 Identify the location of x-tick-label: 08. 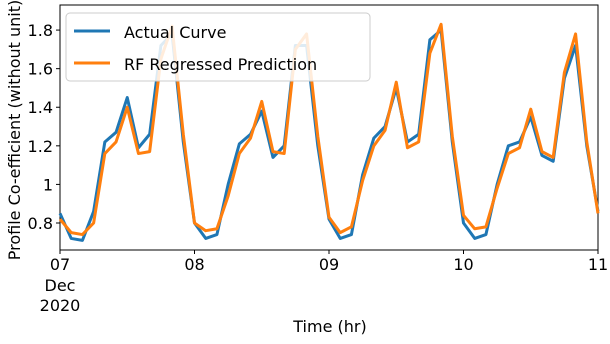
(194, 264).